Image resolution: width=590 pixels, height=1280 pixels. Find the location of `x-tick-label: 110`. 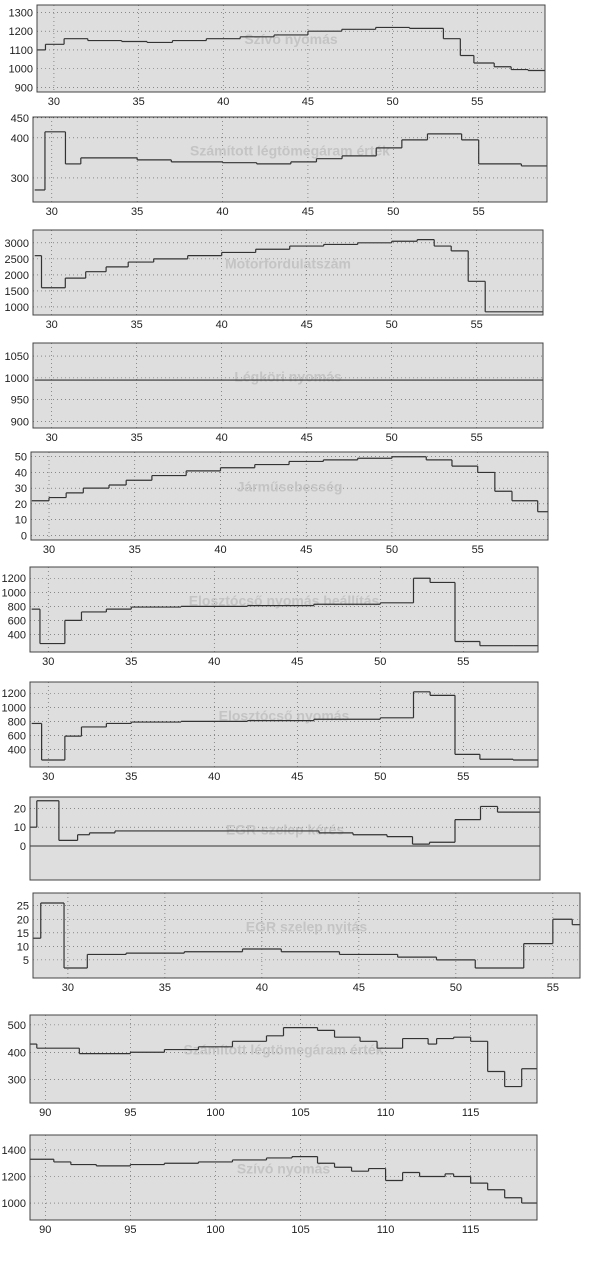

x-tick-label: 110 is located at coordinates (386, 1113).